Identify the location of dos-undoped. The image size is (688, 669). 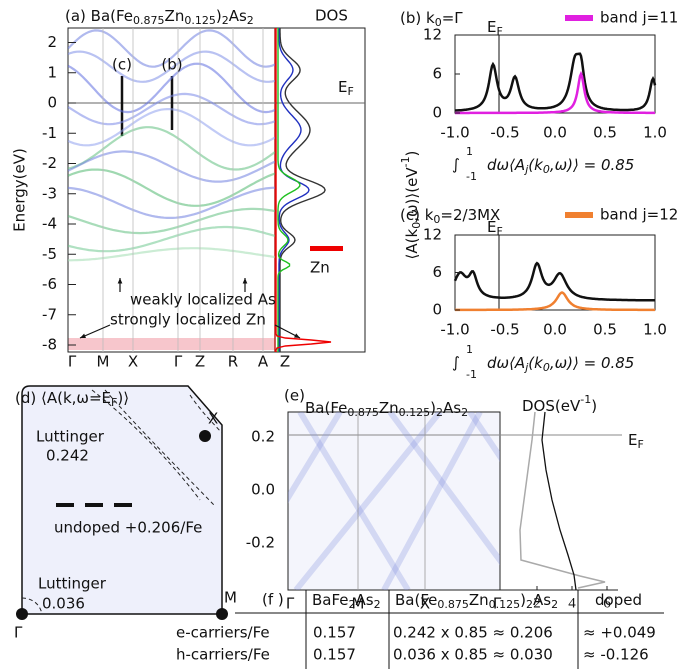
(562, 500).